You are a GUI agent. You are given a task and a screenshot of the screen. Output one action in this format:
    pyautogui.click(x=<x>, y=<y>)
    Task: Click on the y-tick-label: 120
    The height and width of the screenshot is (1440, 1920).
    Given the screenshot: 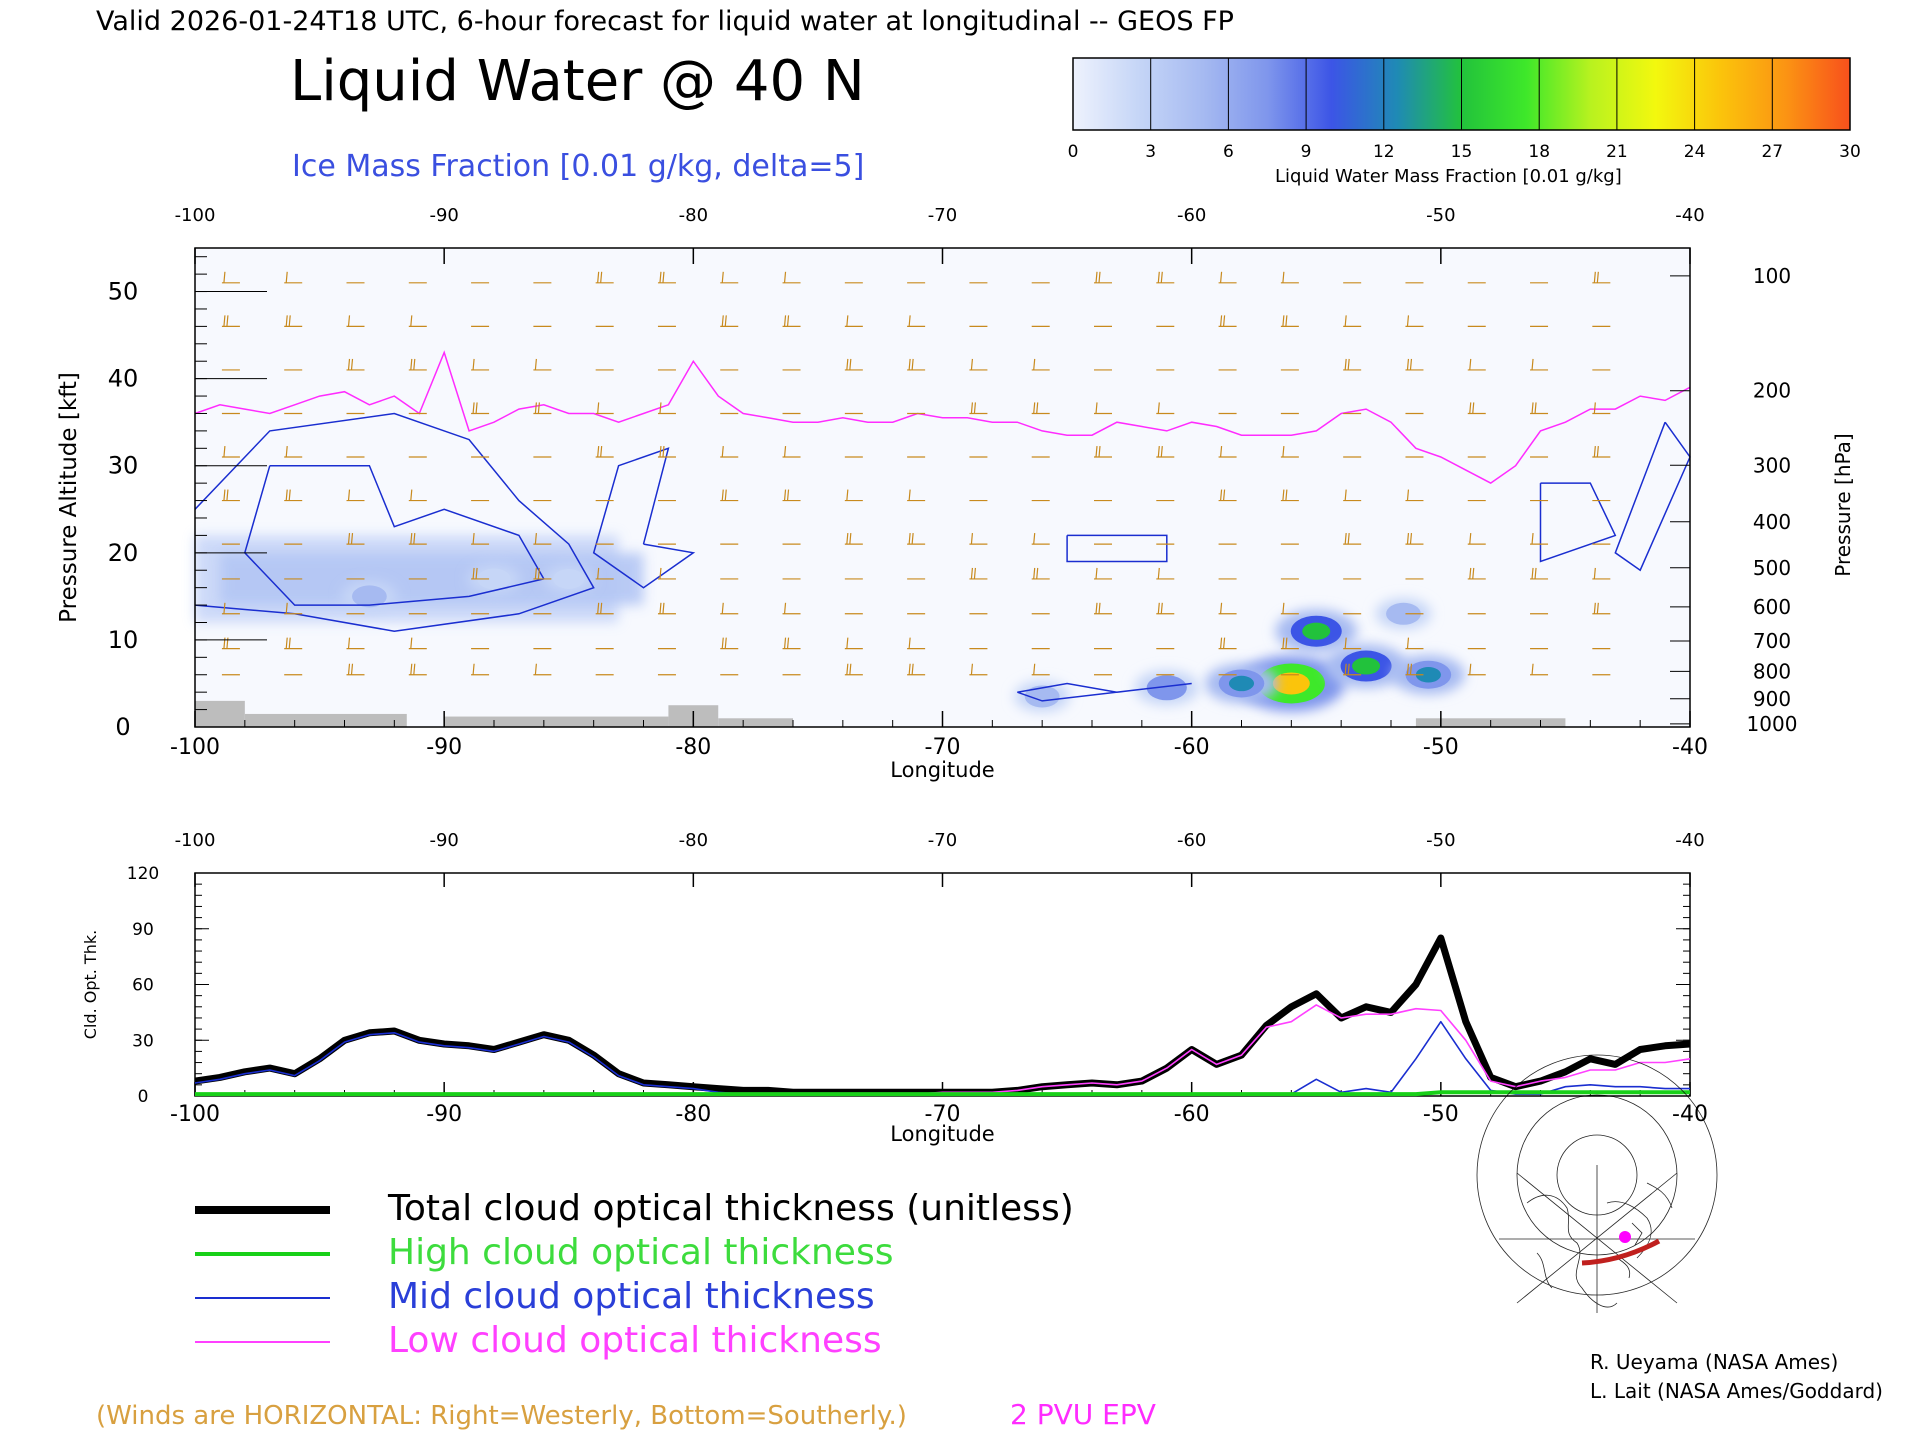 What is the action you would take?
    pyautogui.click(x=143, y=874)
    